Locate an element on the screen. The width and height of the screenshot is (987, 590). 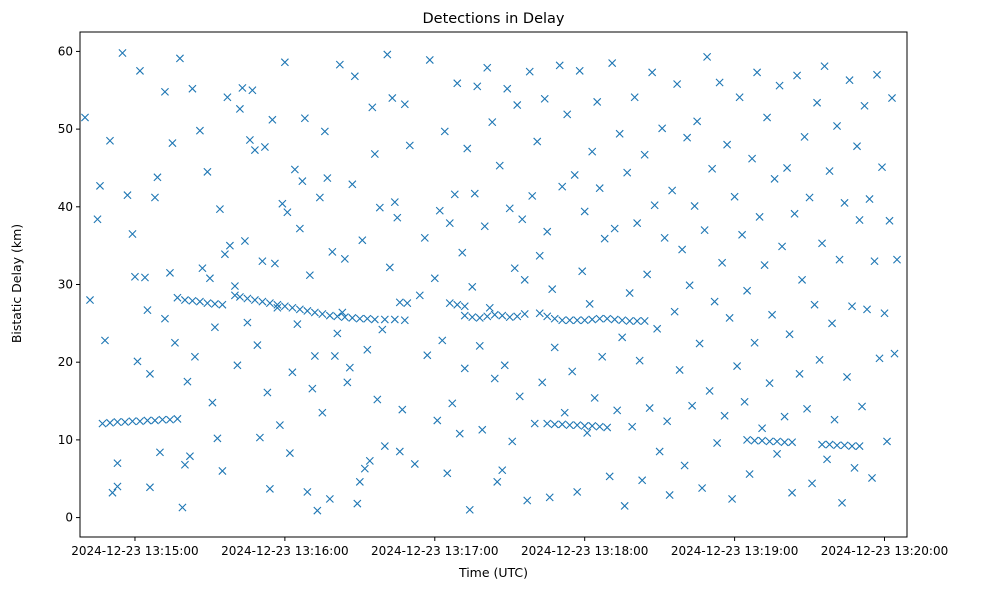
y-axis-title: Bistatic Delay (km) is located at coordinates (16, 283).